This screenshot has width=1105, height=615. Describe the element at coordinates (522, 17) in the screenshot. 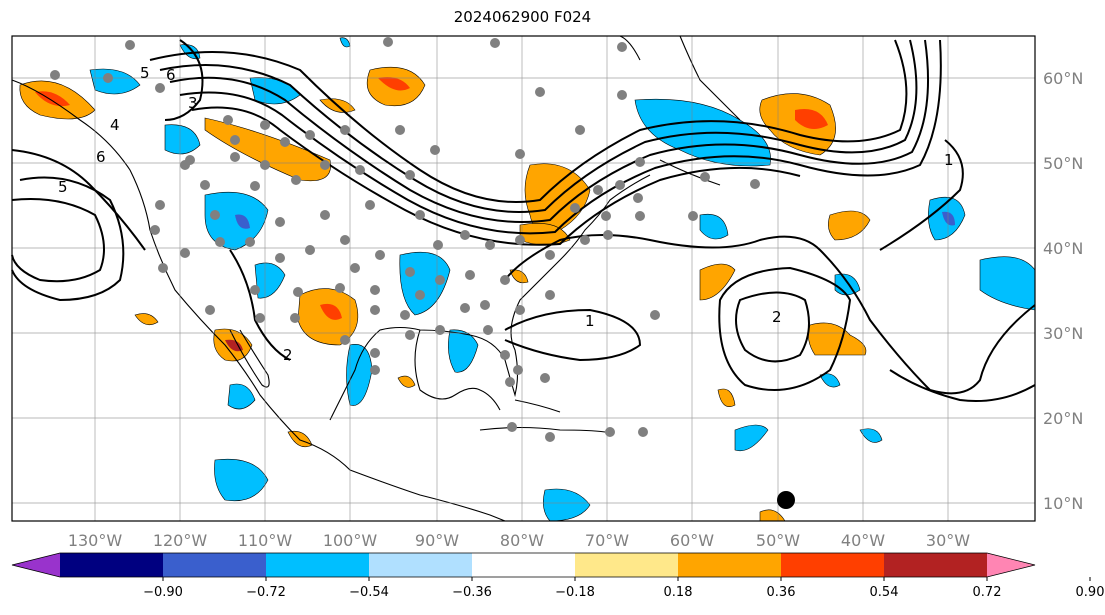

I see `map-title: 2024062900 F024` at that location.